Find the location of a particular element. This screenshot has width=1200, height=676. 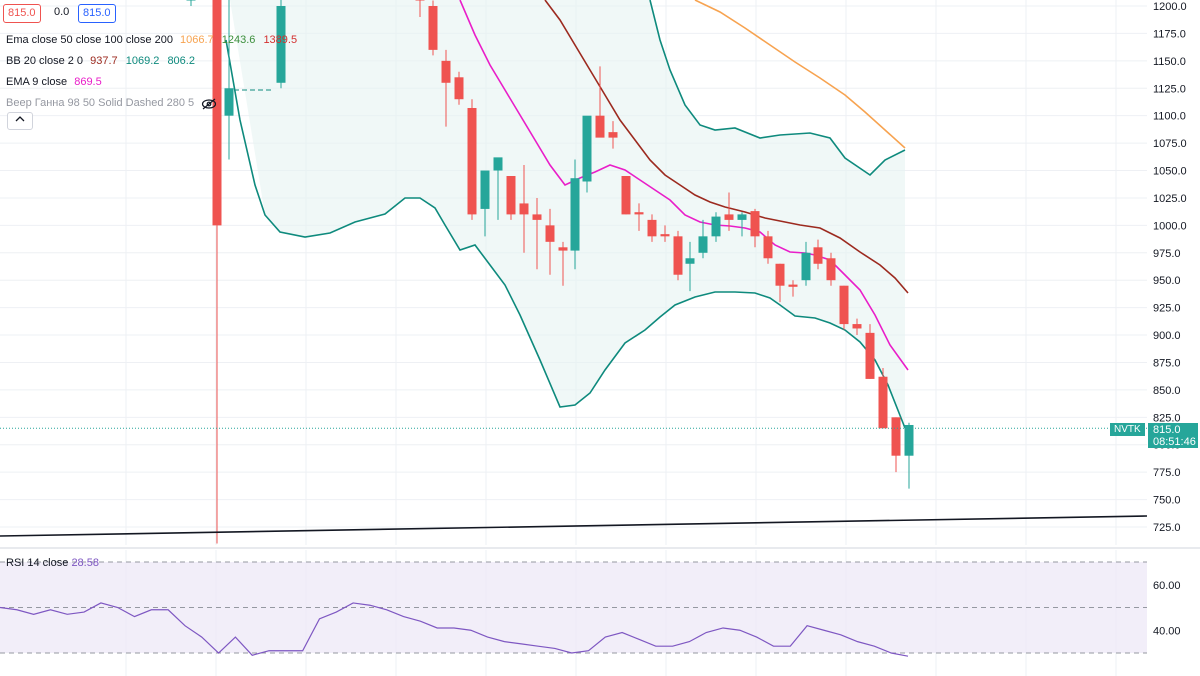

legend-ema9: EMA 9 close 869.5 is located at coordinates (154, 82).